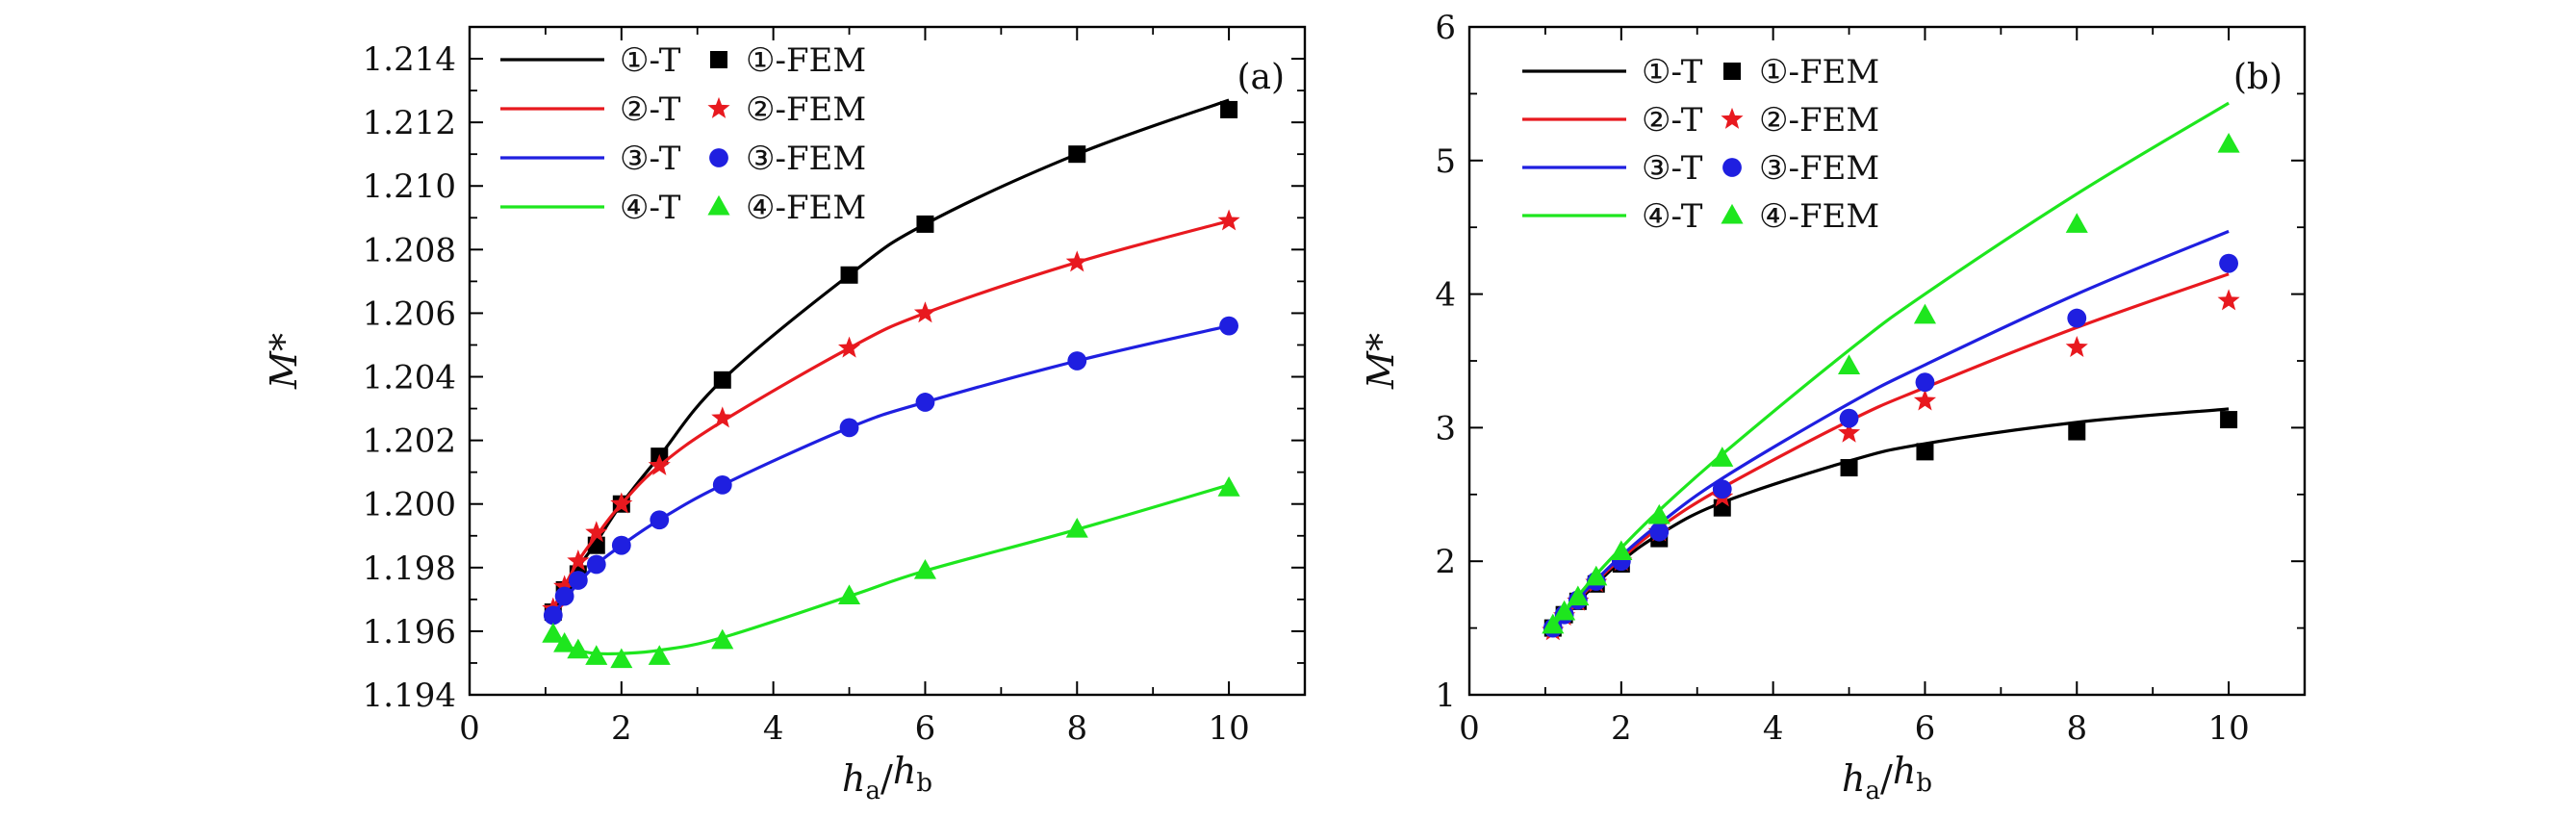 This screenshot has width=2576, height=818. Describe the element at coordinates (409, 441) in the screenshot. I see `y-tick-label: 1.202` at that location.